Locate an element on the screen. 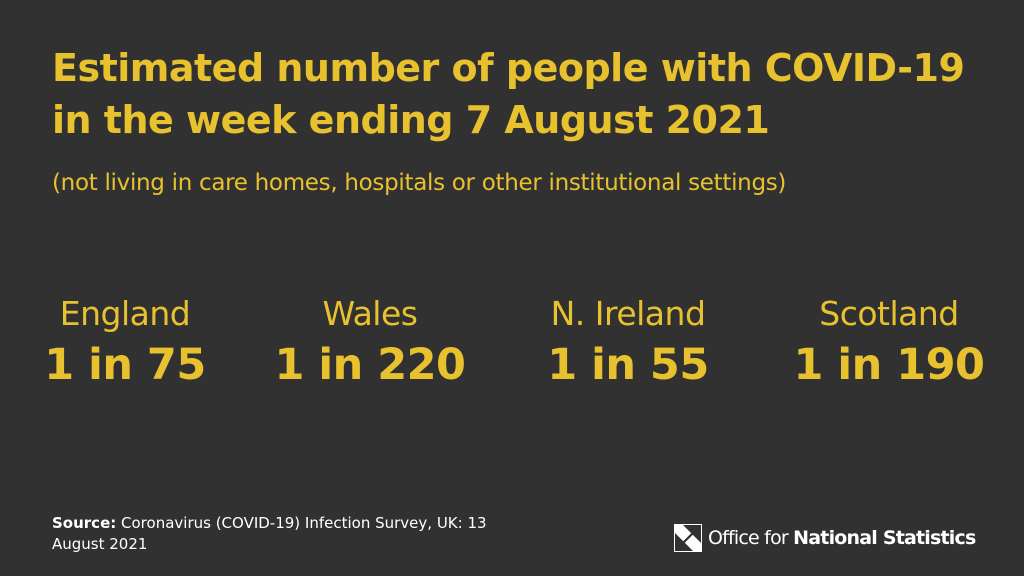 This screenshot has height=576, width=1024. stat-scotland: Scotland 1 in 190 is located at coordinates (889, 343).